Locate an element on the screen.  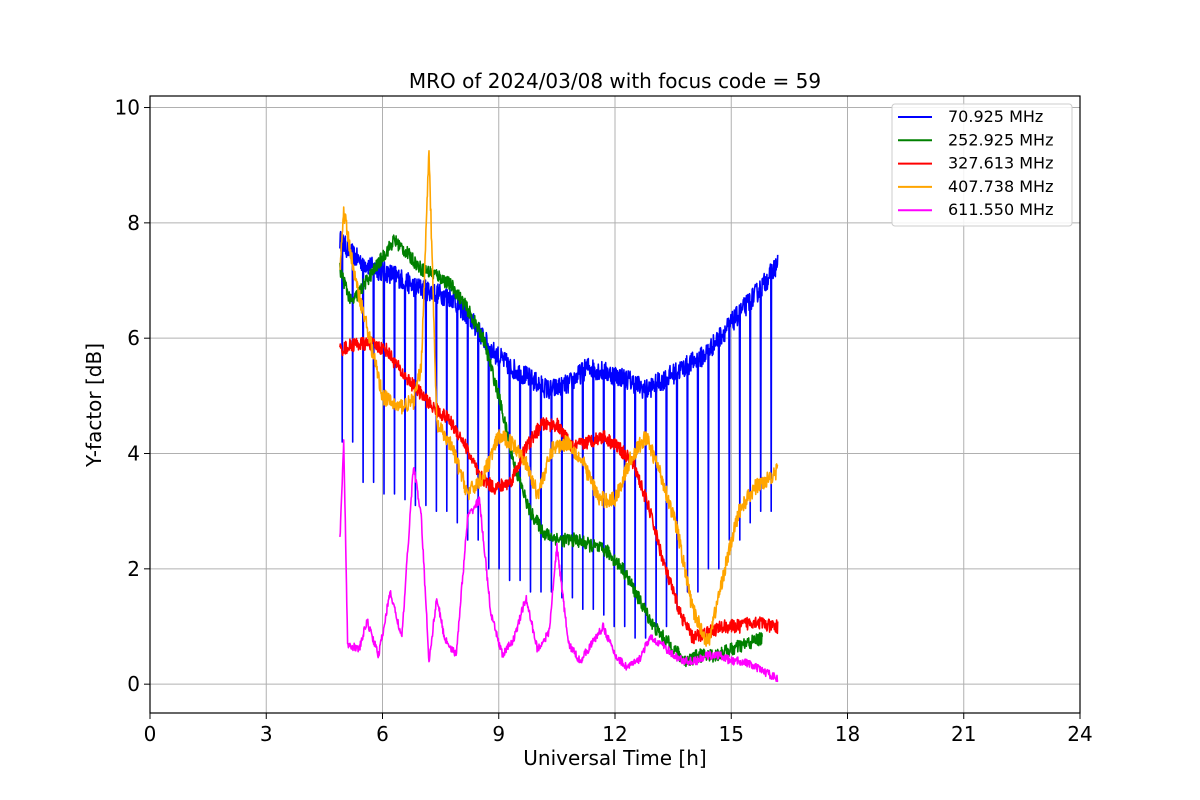
x-tick-label-8: 24 is located at coordinates (1079, 734).